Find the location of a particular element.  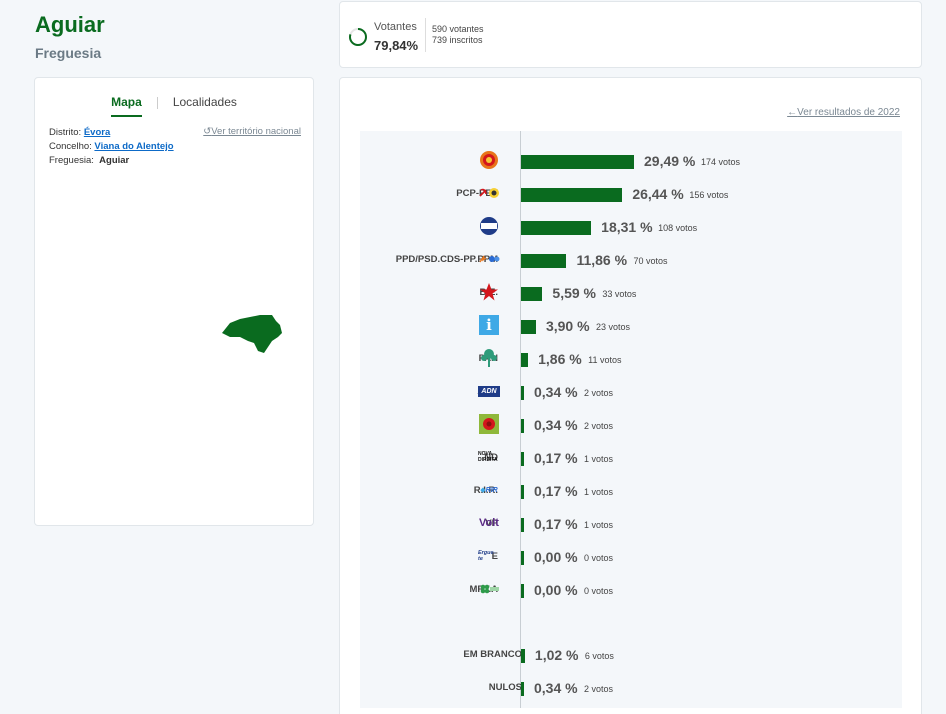

party-logo-icon: Volt is located at coordinates (489, 523).